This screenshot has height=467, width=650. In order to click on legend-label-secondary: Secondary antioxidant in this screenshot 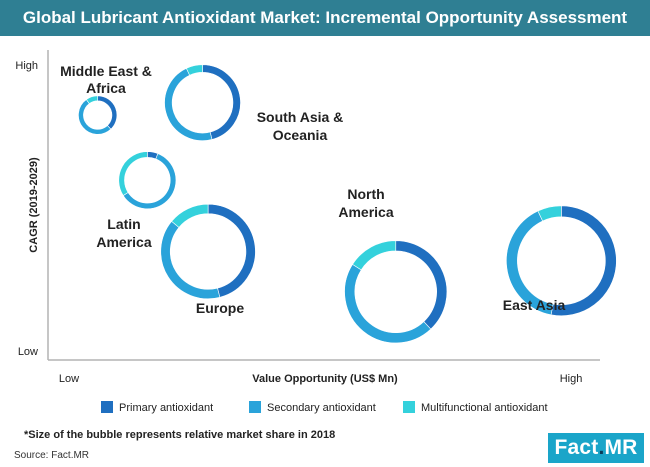, I will do `click(321, 408)`.